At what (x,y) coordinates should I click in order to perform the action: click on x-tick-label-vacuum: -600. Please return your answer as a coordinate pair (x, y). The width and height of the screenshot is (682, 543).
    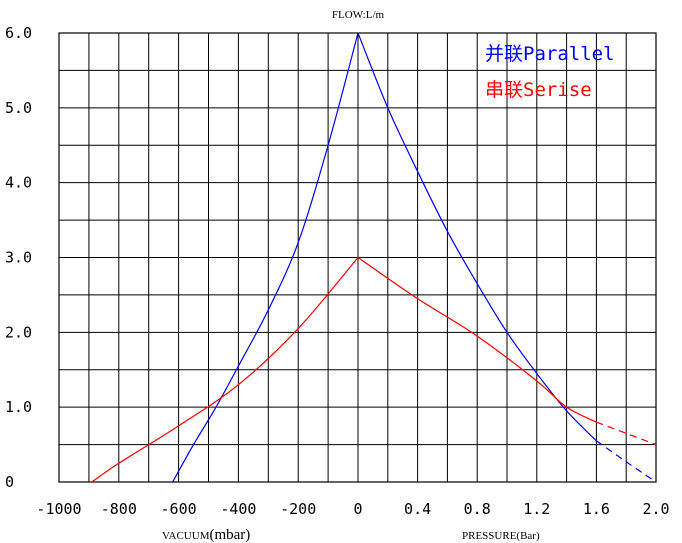
    Looking at the image, I should click on (179, 509).